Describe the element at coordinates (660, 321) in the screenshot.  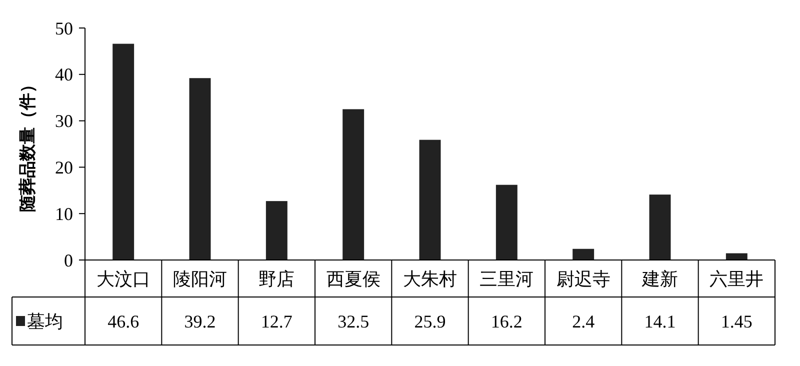
I see `data-label: 14.1` at that location.